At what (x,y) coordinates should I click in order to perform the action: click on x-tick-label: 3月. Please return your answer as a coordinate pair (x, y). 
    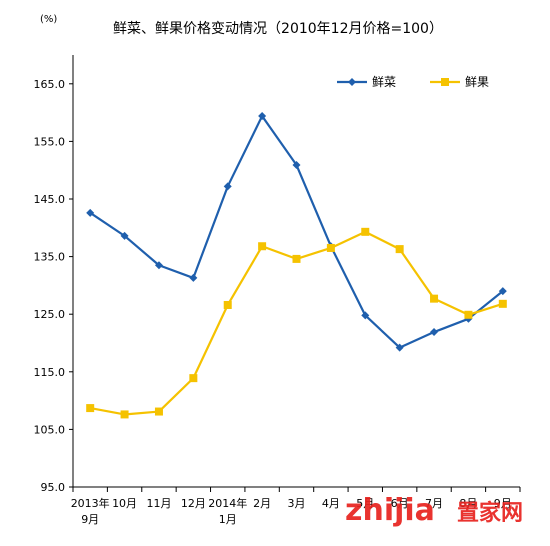
    Looking at the image, I should click on (297, 503).